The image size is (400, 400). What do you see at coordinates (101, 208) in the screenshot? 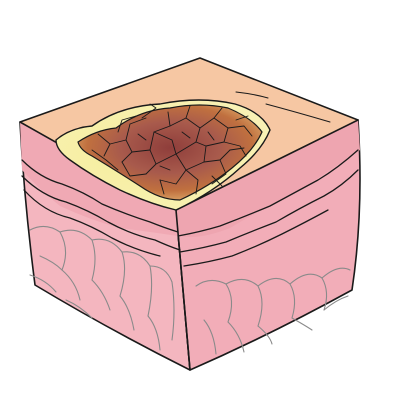
I see `left-layer-lines` at bounding box center [101, 208].